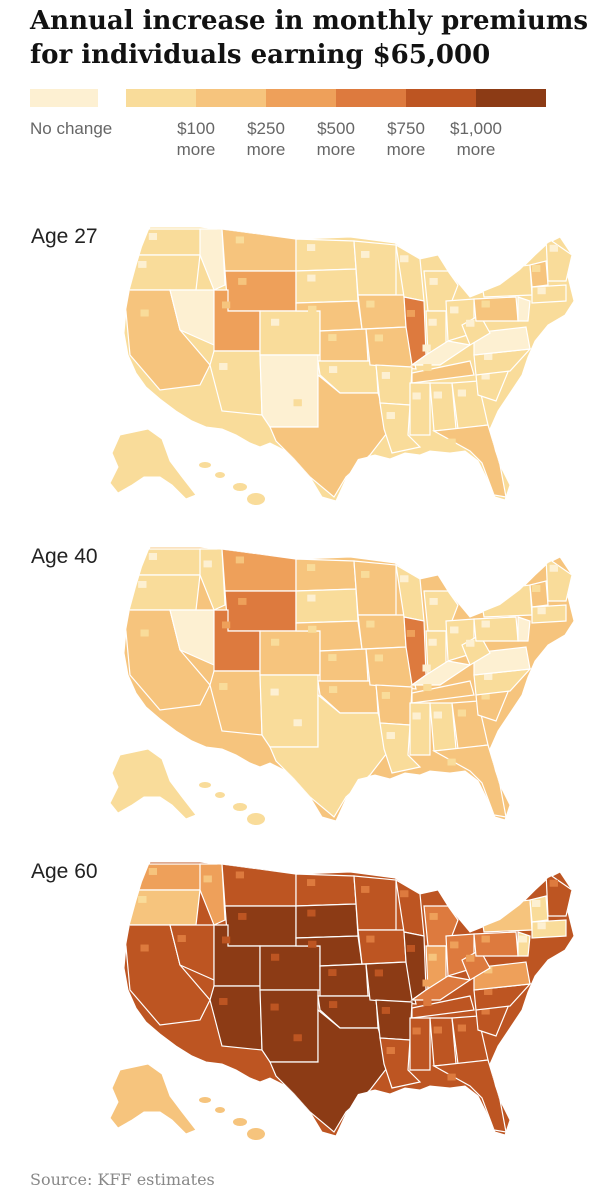 The height and width of the screenshot is (1200, 601). I want to click on title-line-1: Annual increase in monthly premiums, so click(309, 21).